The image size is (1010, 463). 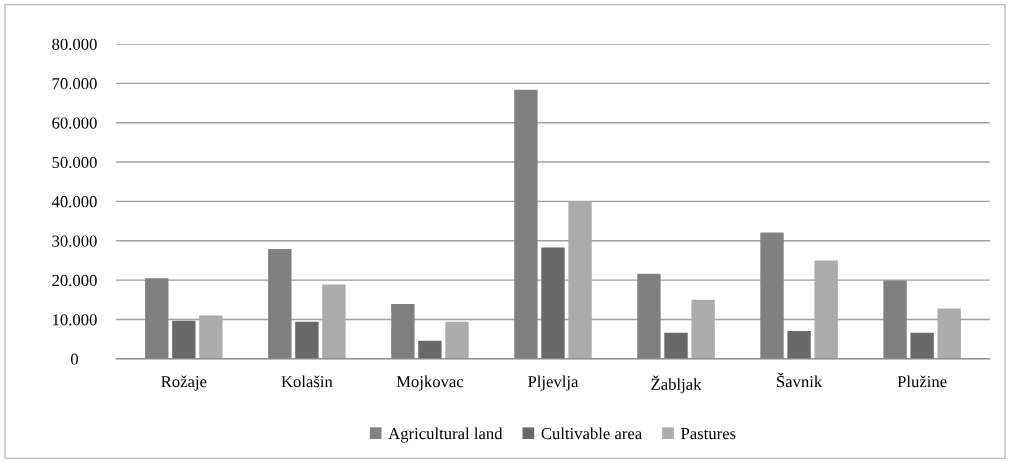 What do you see at coordinates (75, 320) in the screenshot?
I see `y-tick-label: 10.000` at bounding box center [75, 320].